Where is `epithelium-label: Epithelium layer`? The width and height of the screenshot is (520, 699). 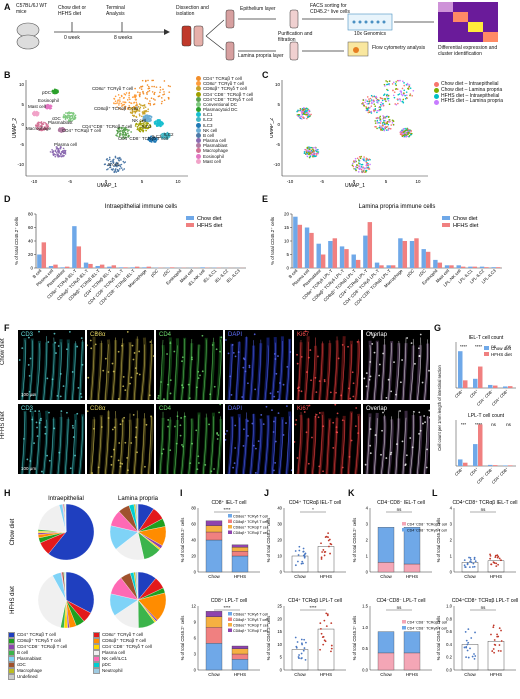
epithelium-label: Epithelium layer is located at coordinates (258, 10).